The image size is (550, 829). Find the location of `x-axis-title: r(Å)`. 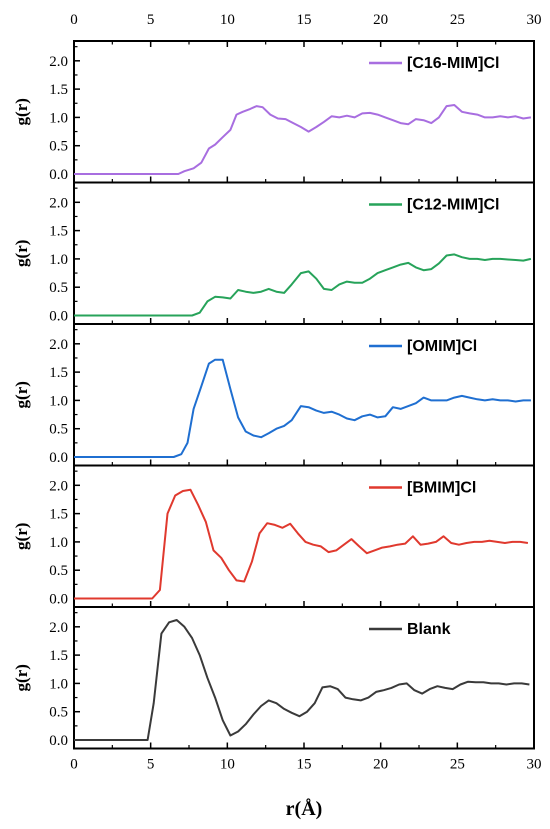

x-axis-title: r(Å) is located at coordinates (304, 808).